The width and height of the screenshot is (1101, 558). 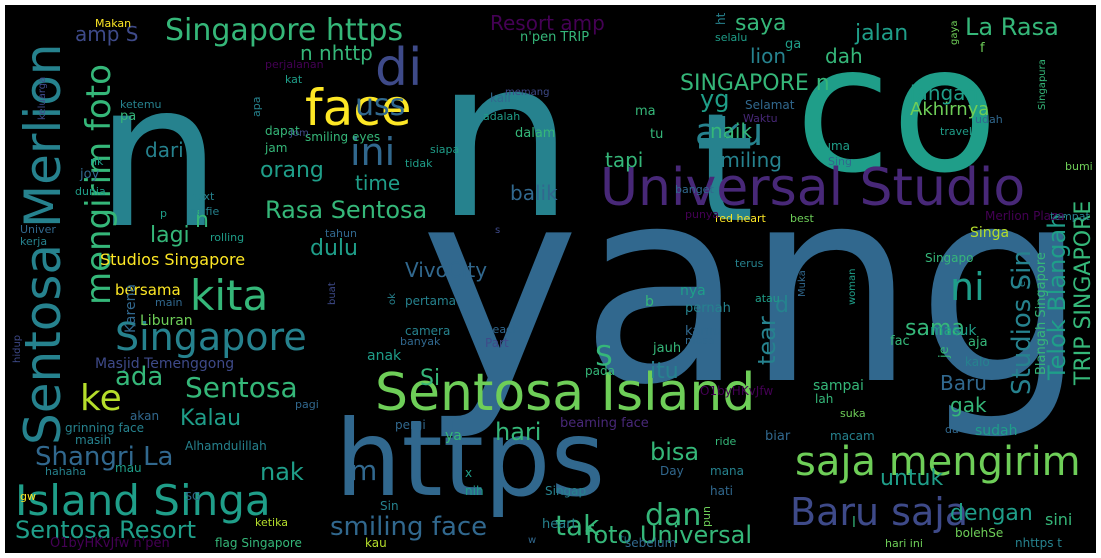 I want to click on cloud-word: d, so click(x=782, y=305).